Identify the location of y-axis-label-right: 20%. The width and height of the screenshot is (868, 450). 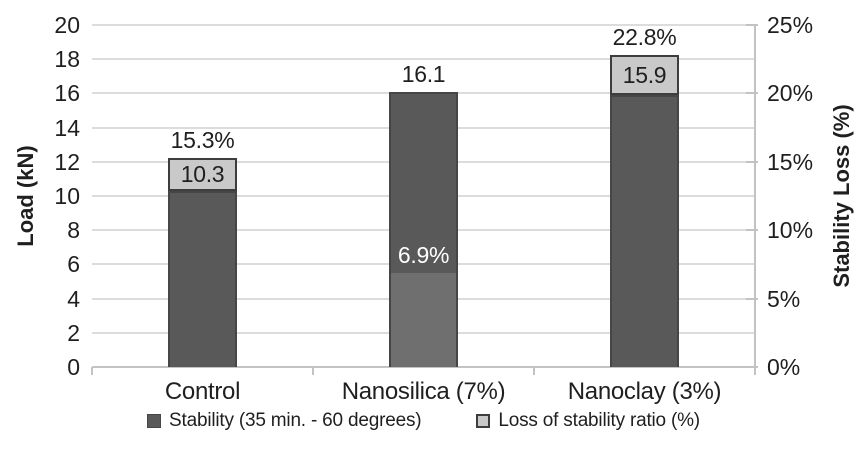
(790, 93).